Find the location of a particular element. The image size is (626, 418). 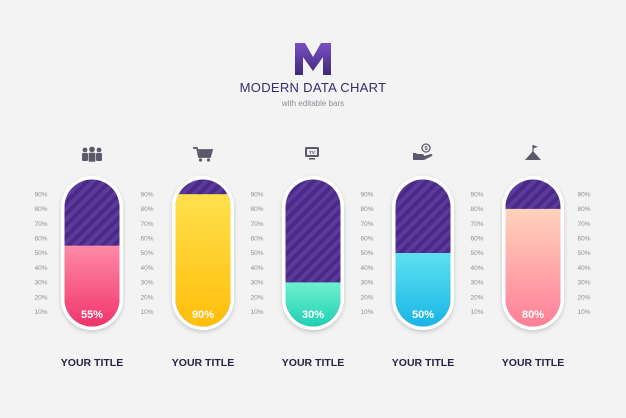

value-label: 30% is located at coordinates (313, 315).